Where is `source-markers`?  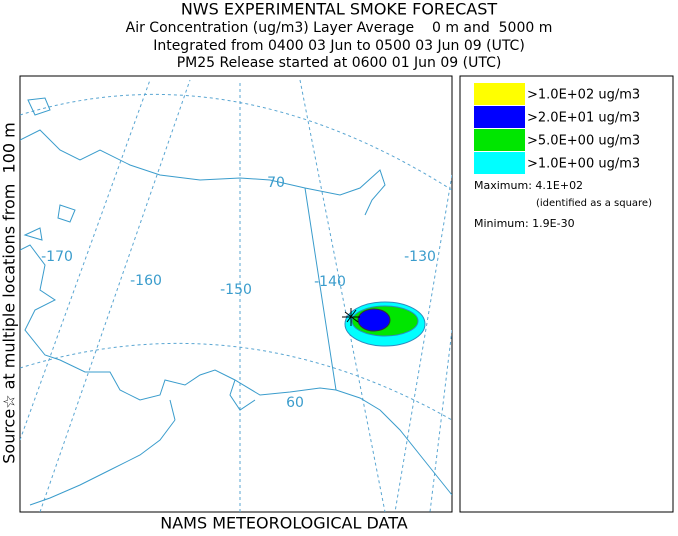 source-markers is located at coordinates (351, 317).